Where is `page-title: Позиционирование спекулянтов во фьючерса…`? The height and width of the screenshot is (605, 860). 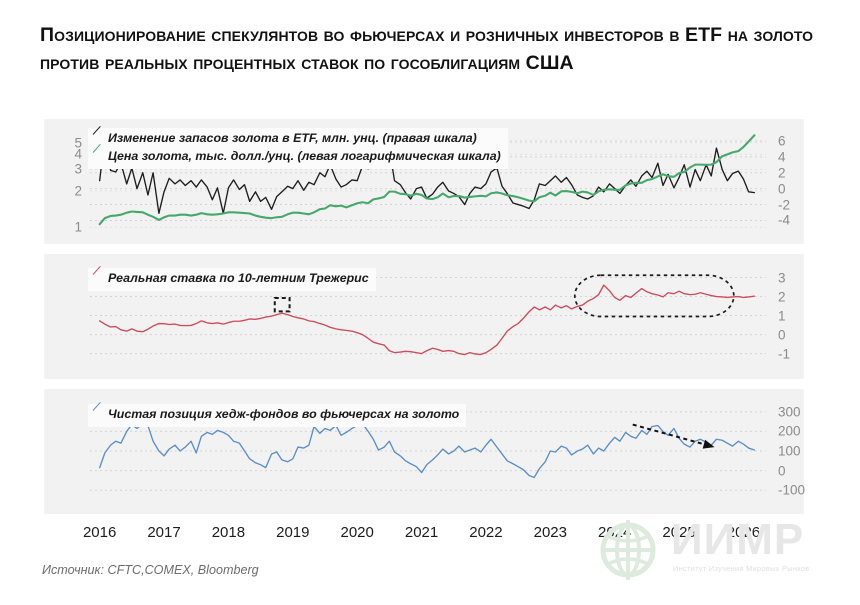 page-title: Позиционирование спекулянтов во фьючерса… is located at coordinates (427, 49).